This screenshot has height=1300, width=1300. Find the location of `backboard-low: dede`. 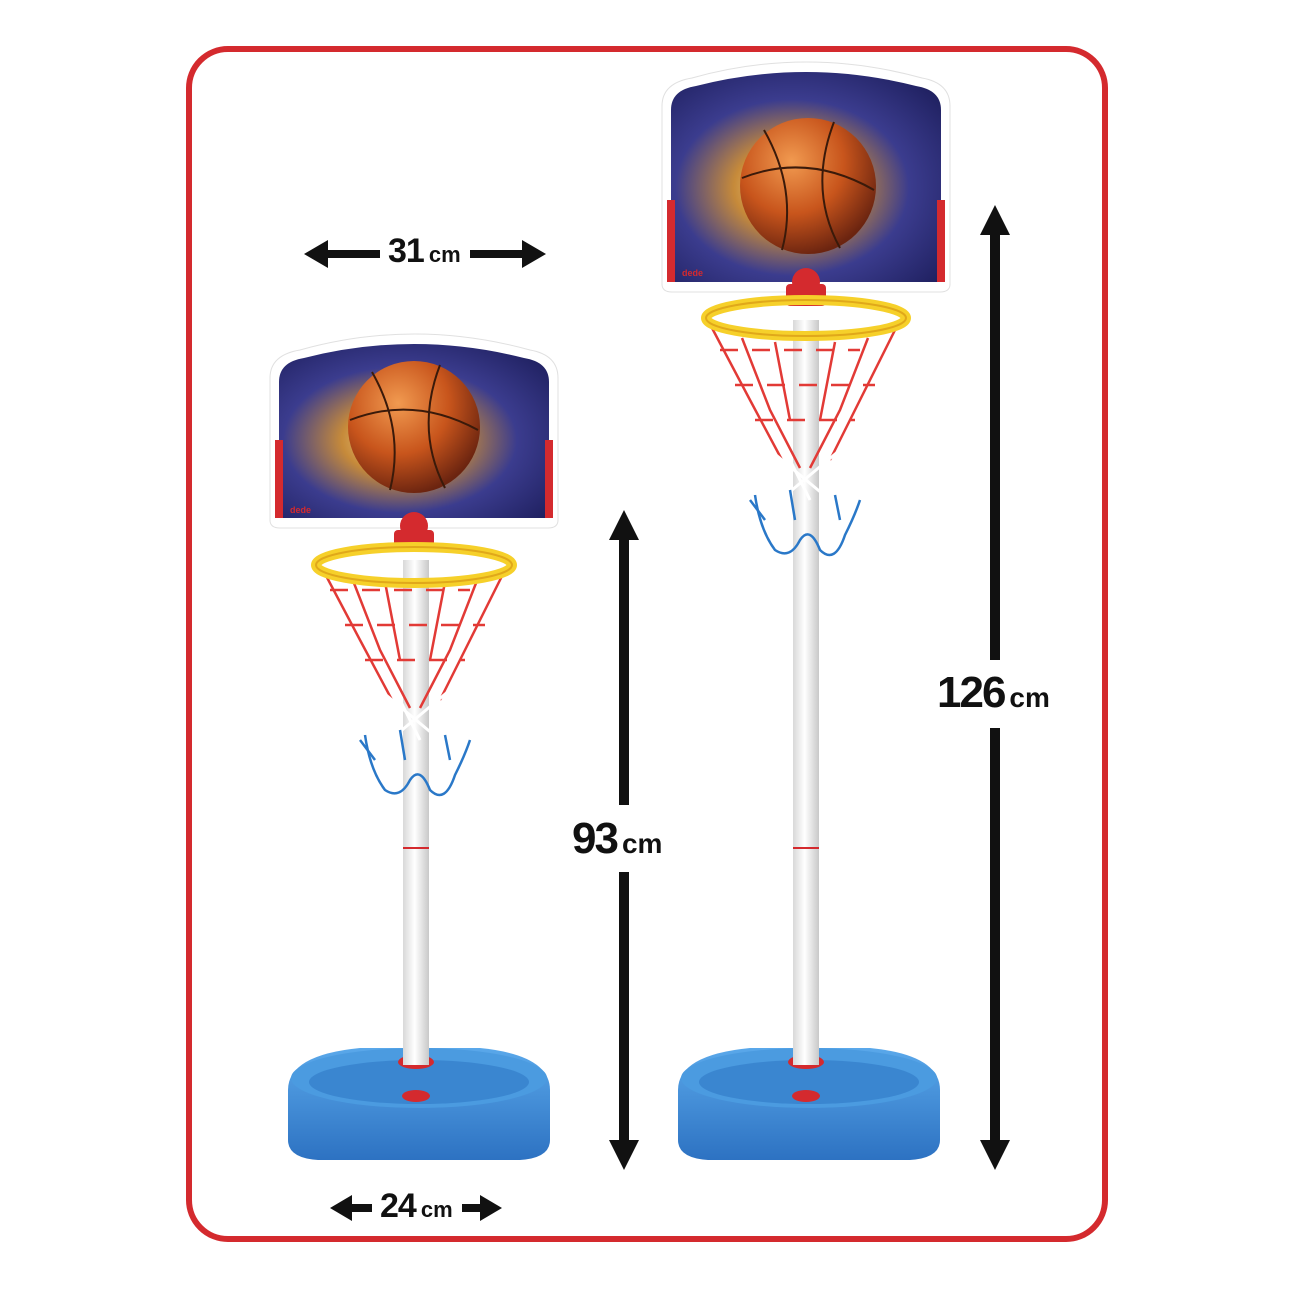

backboard-low: dede is located at coordinates (414, 431).